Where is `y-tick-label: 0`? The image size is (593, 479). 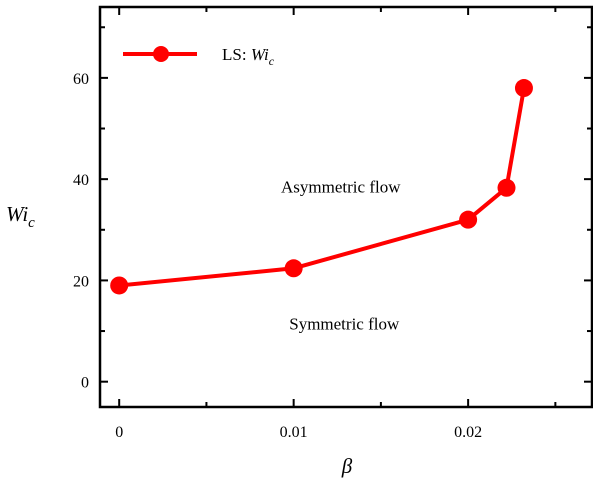
y-tick-label: 0 is located at coordinates (85, 383).